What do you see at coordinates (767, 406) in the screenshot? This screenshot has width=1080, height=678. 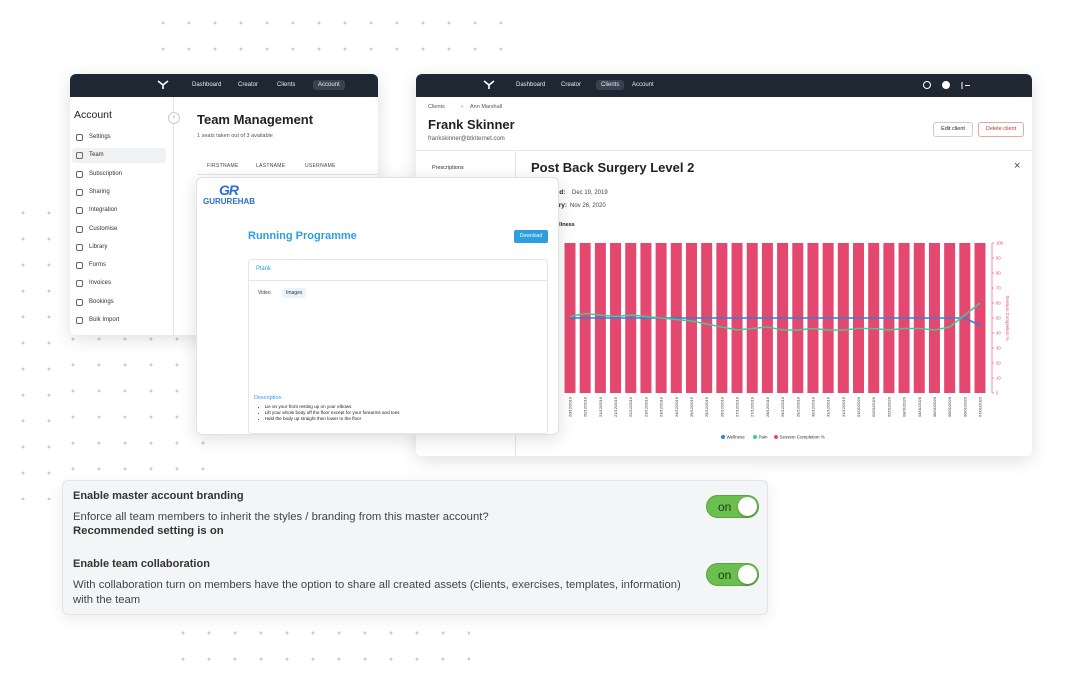 I see `x-tick-label: 28/12/2019` at bounding box center [767, 406].